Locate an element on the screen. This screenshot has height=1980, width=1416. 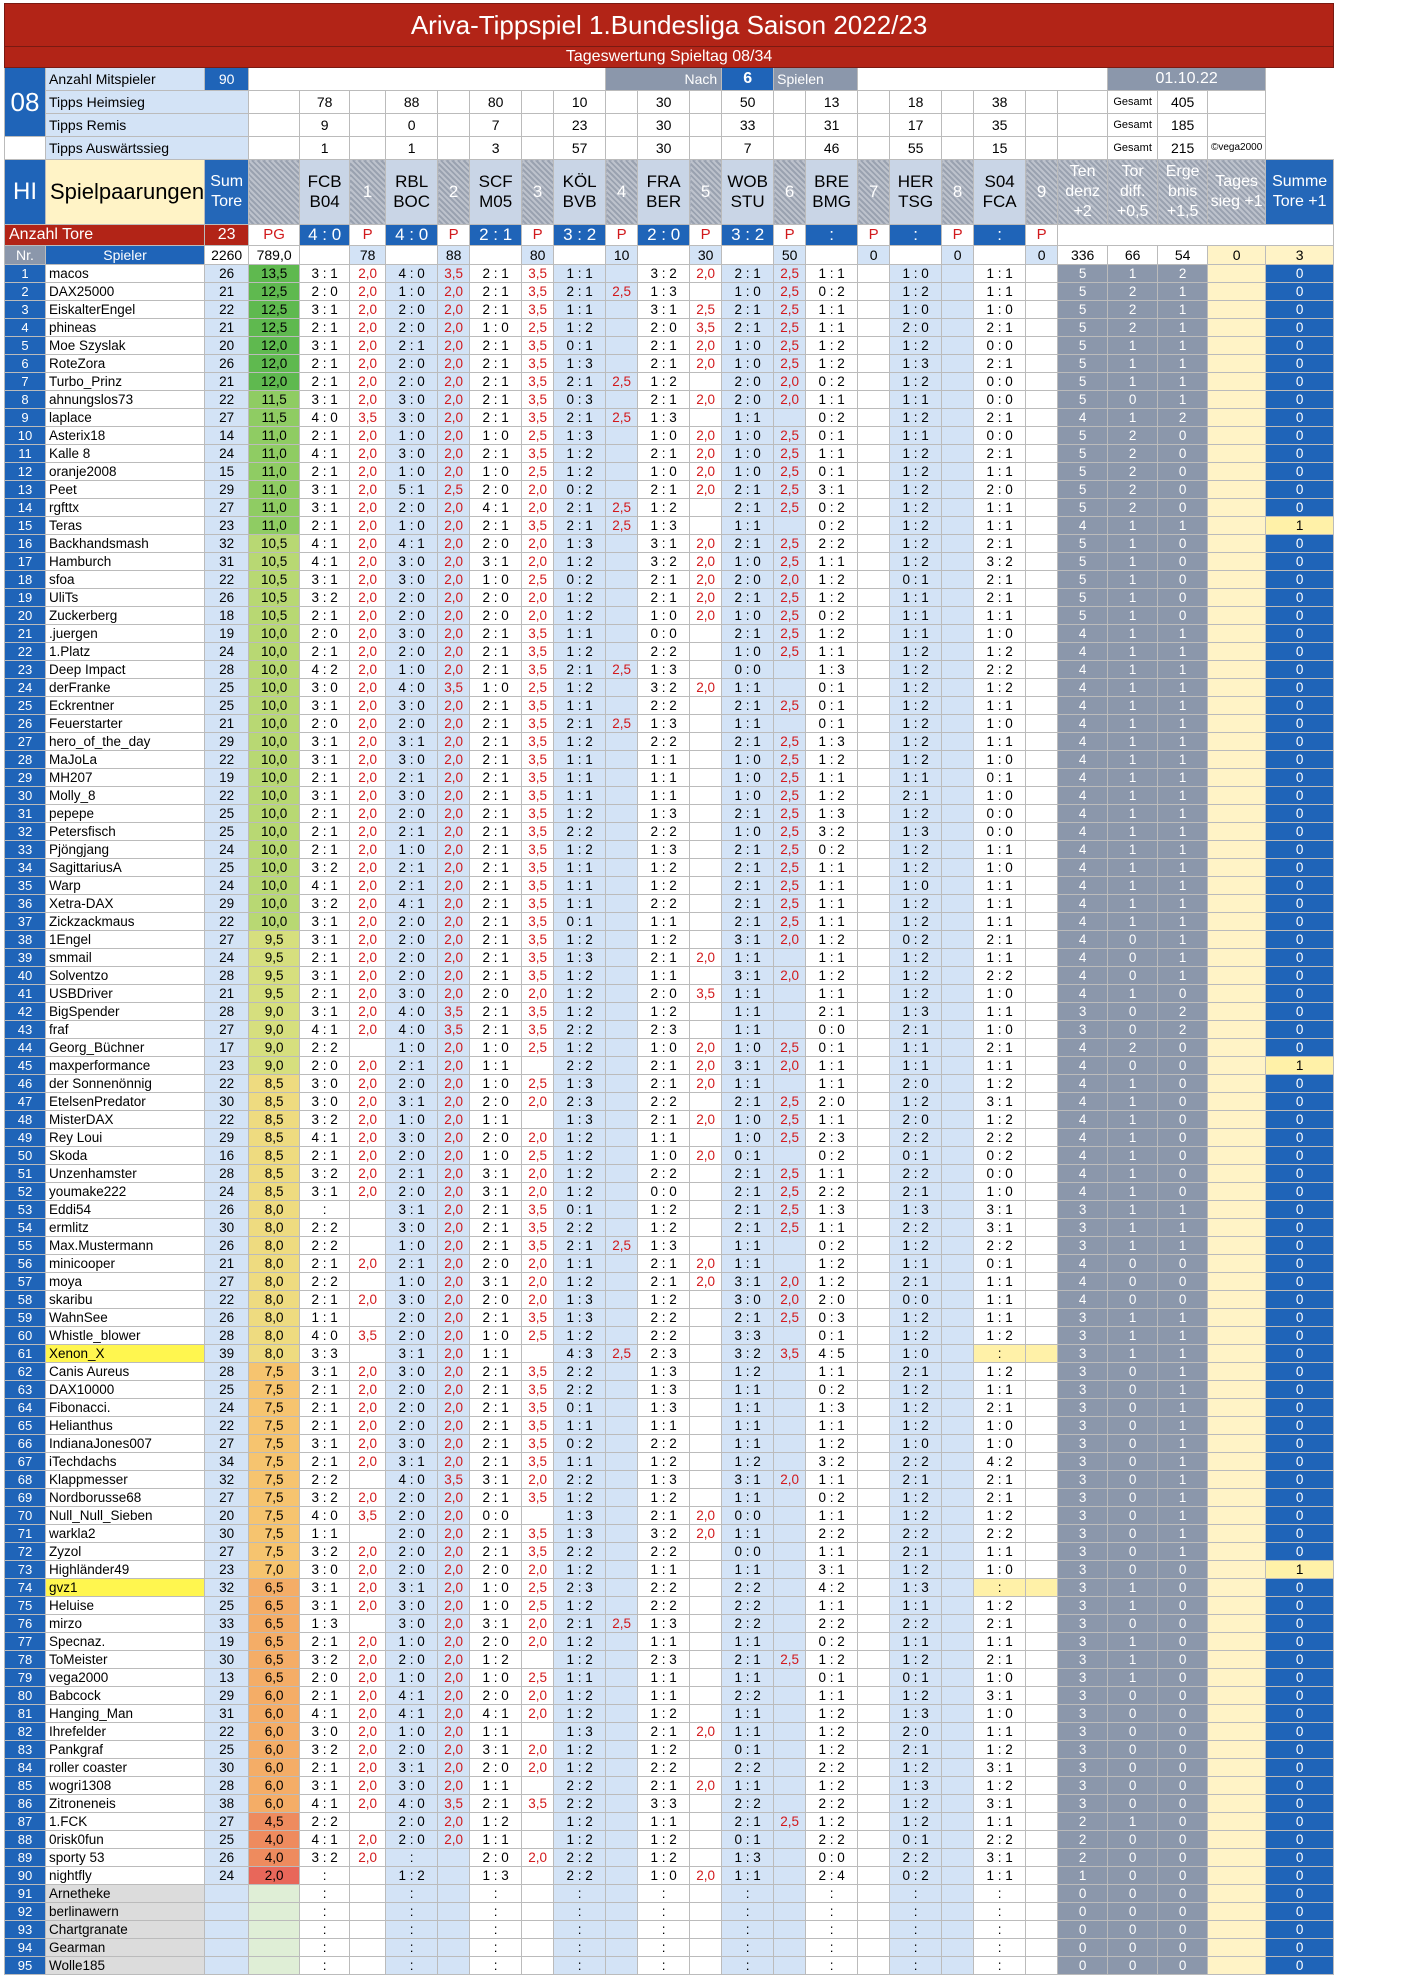
player-name: oranje2008 is located at coordinates (125, 471).